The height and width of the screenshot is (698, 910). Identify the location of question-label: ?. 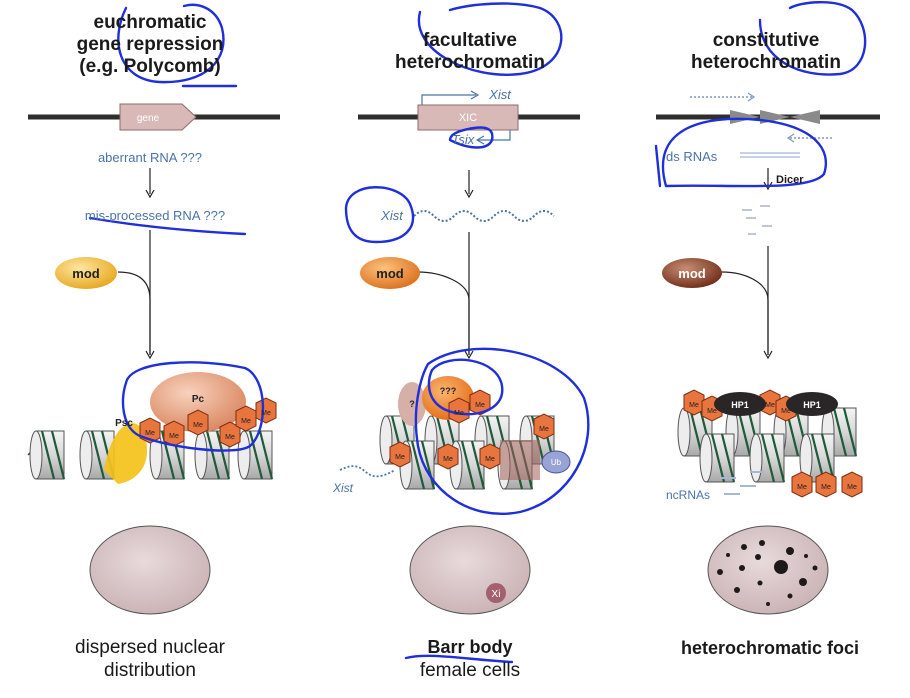
(412, 404).